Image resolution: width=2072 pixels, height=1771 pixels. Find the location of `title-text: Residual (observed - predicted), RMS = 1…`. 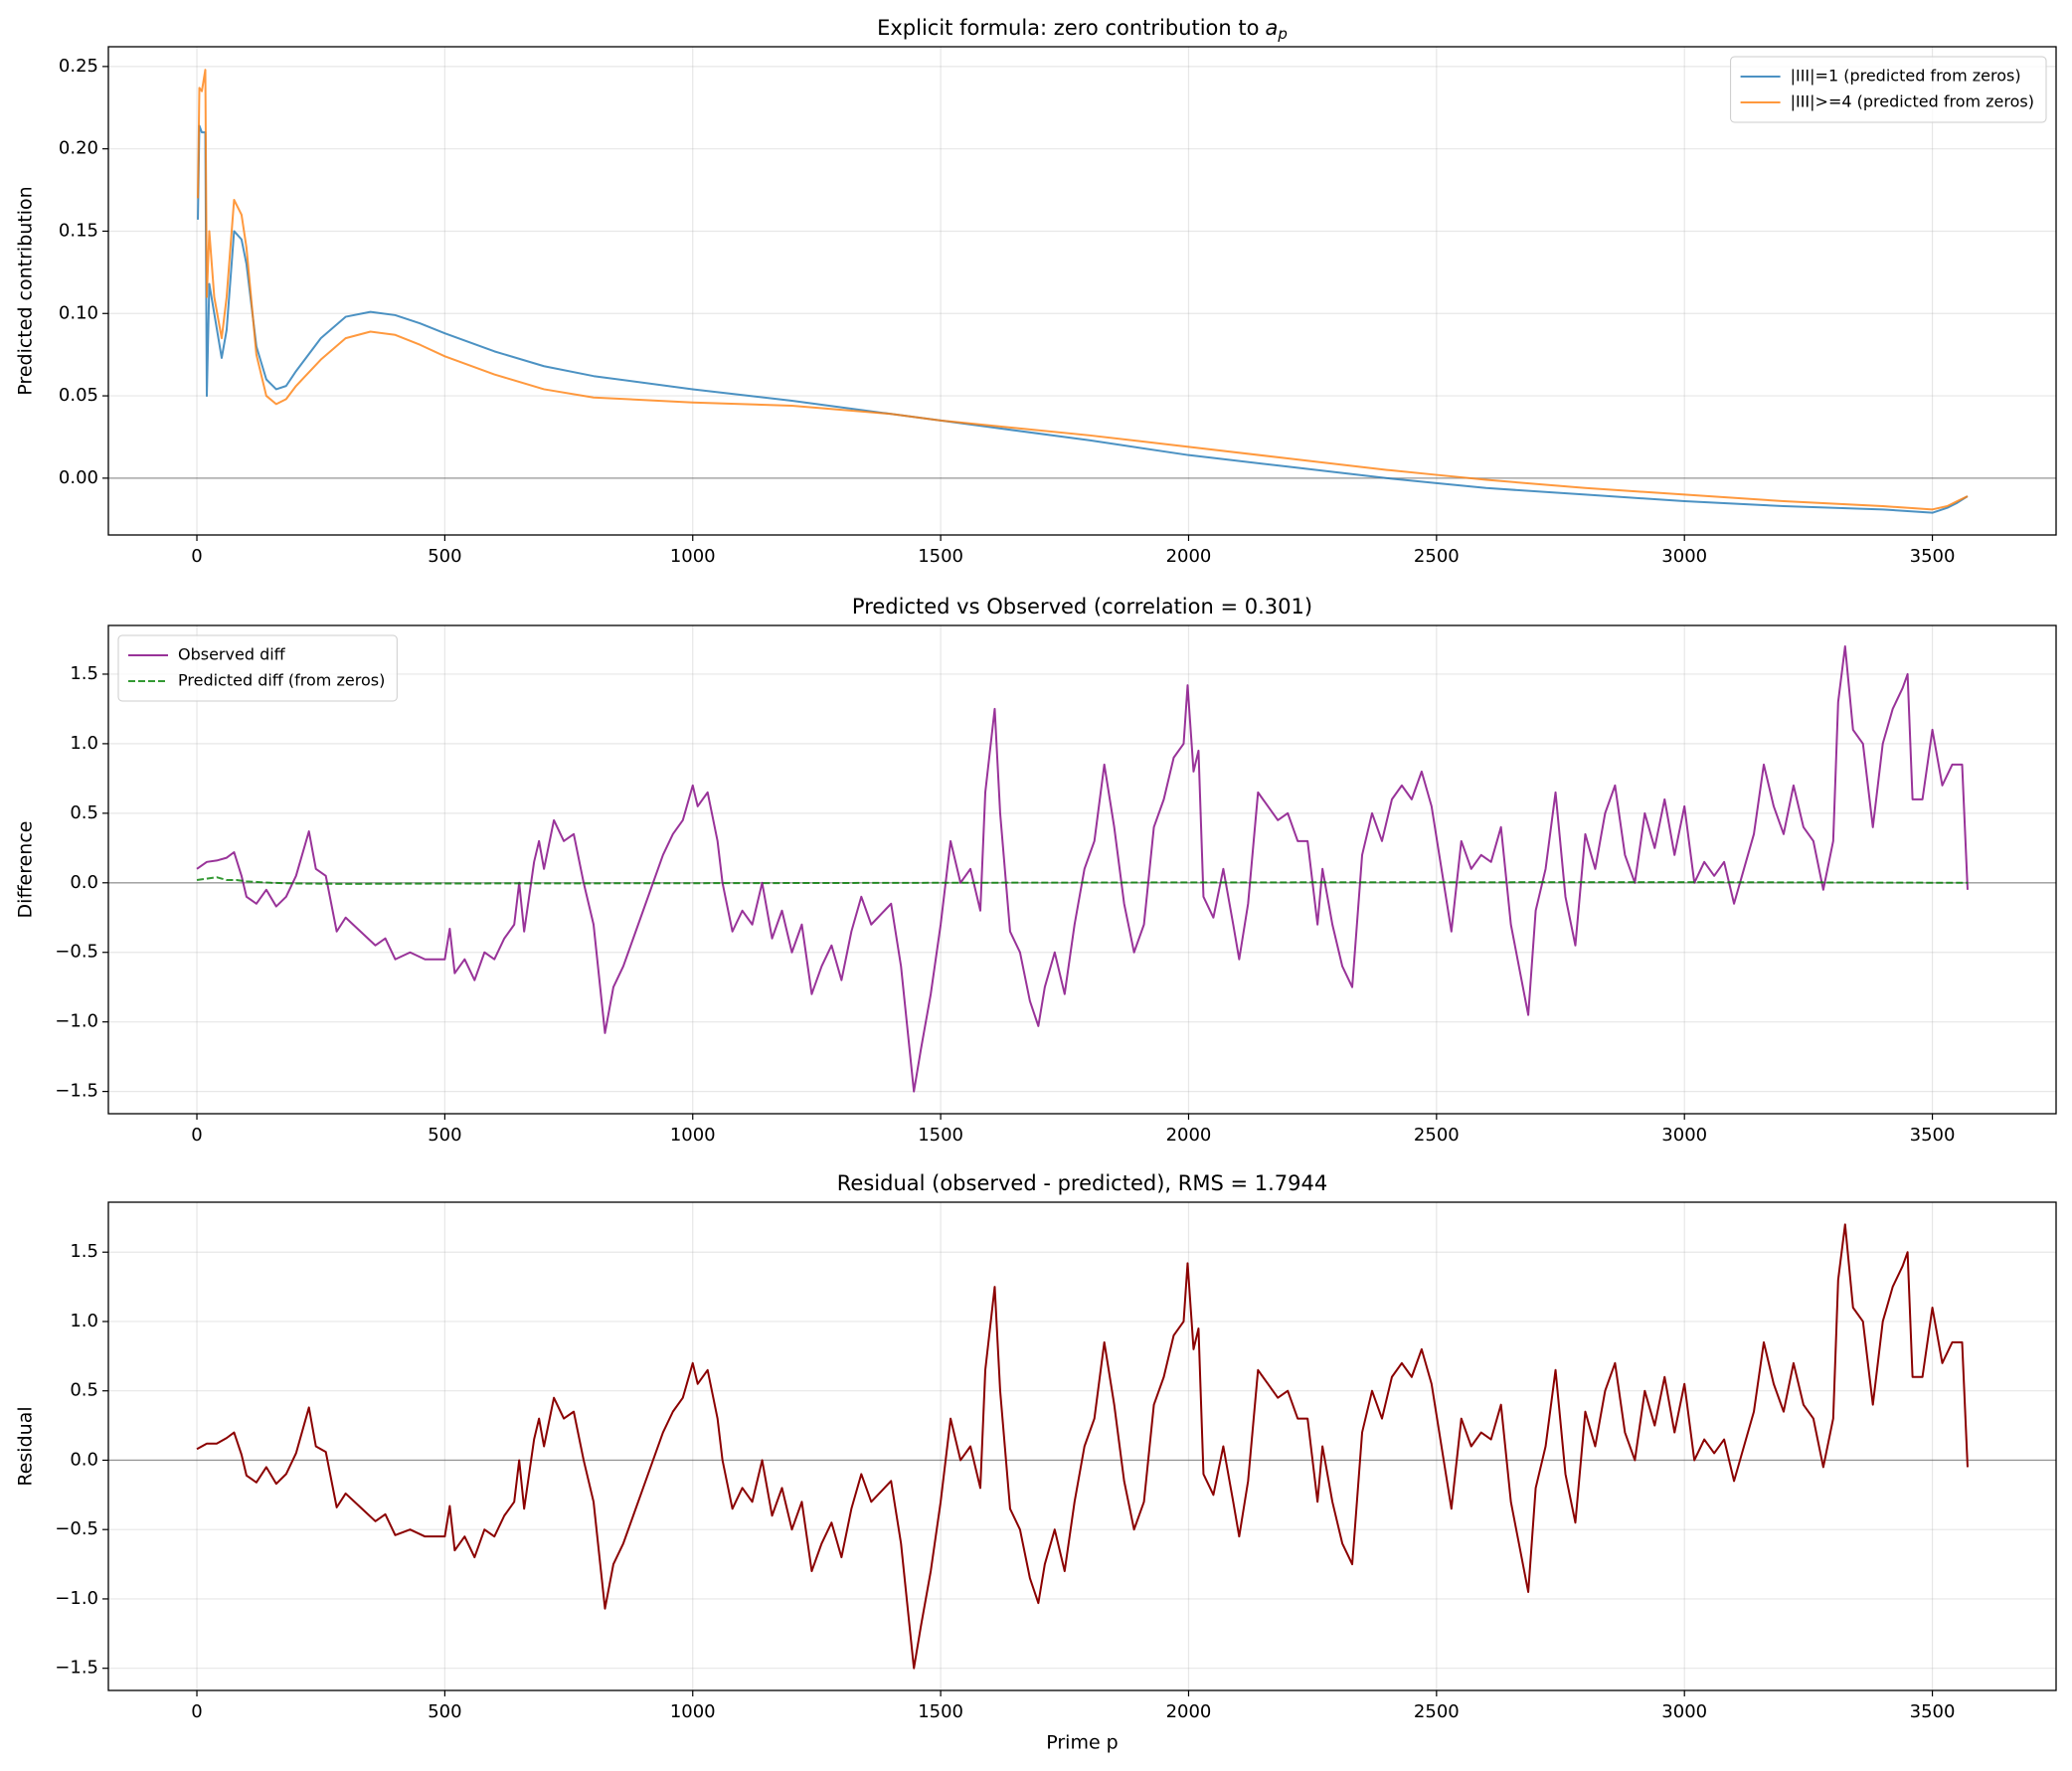

title-text: Residual (observed - predicted), RMS = 1… is located at coordinates (1082, 1183).